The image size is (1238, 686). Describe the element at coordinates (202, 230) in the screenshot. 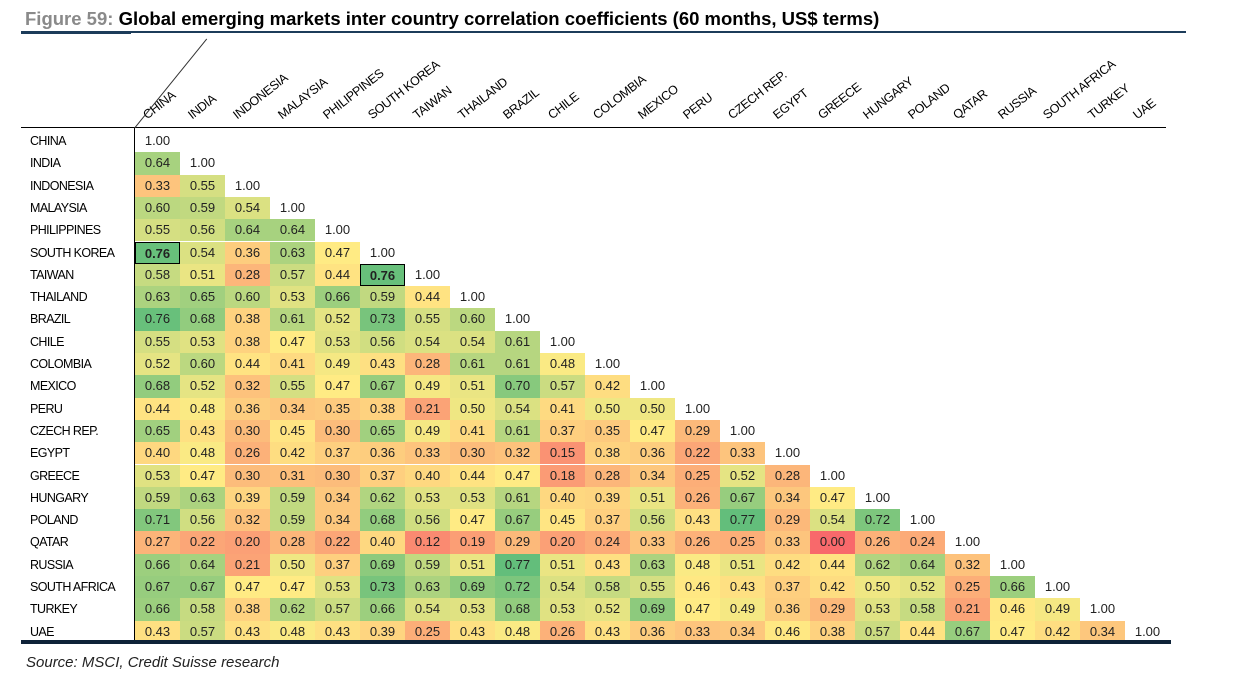

I see `heatmap-cell: 0.56` at that location.